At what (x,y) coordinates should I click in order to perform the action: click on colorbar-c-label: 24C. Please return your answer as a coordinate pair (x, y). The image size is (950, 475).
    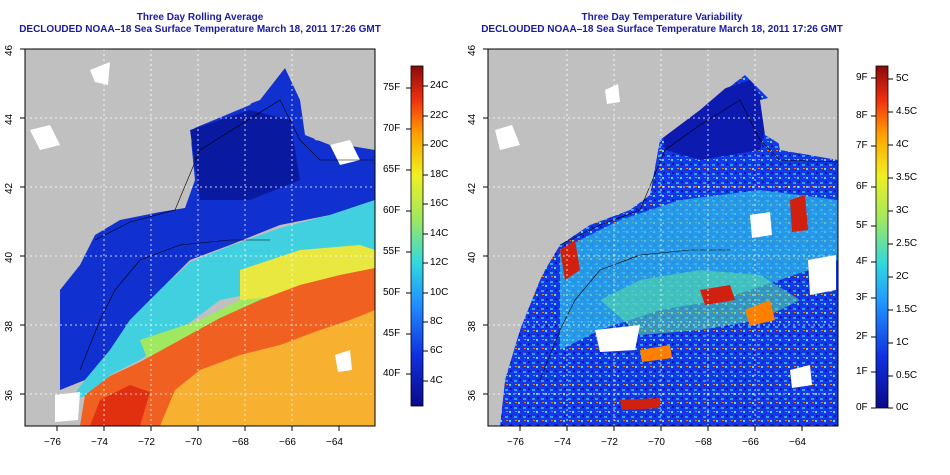
    Looking at the image, I should click on (439, 85).